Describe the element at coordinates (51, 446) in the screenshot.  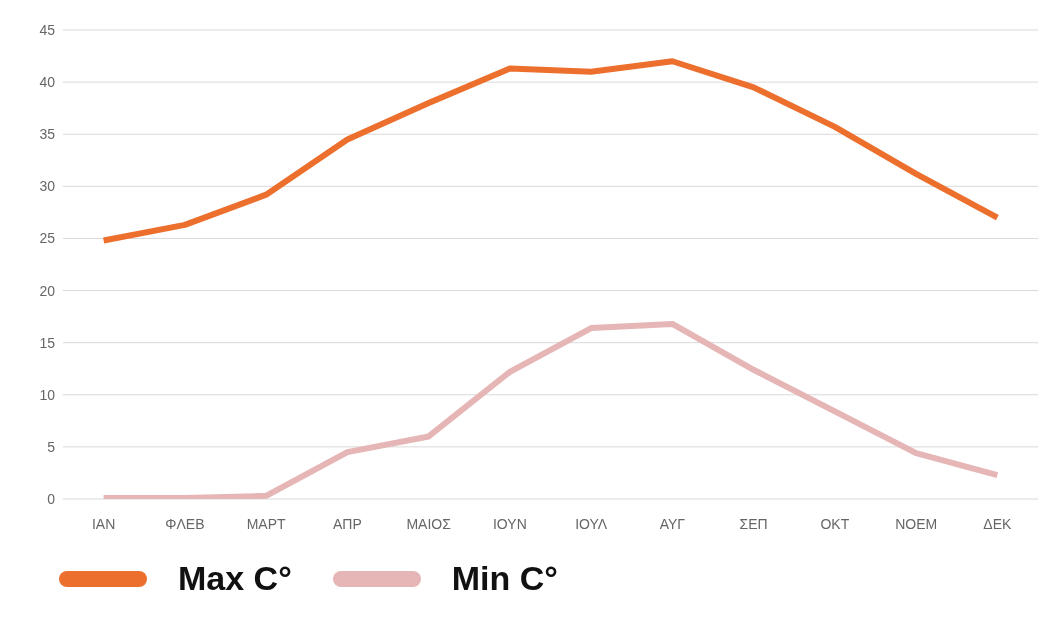
I see `y-tick-label: 5` at that location.